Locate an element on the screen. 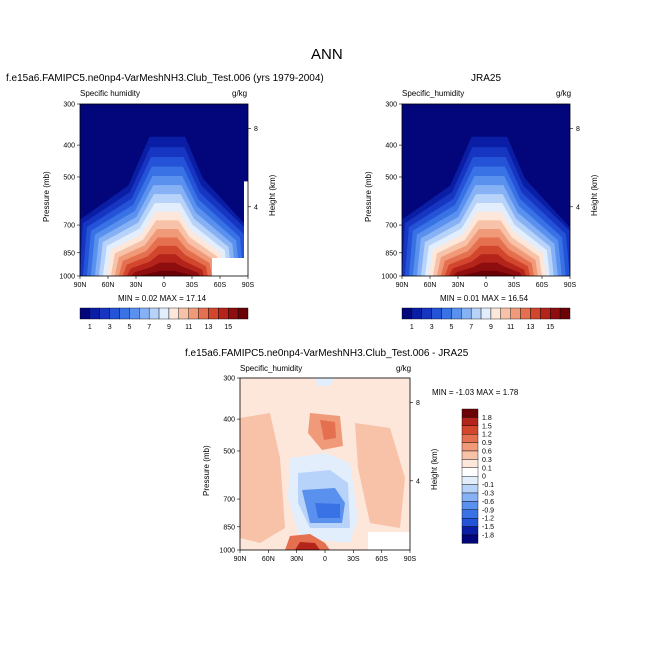 Image resolution: width=654 pixels, height=654 pixels. colorbar-label-1-6: 13 is located at coordinates (531, 327).